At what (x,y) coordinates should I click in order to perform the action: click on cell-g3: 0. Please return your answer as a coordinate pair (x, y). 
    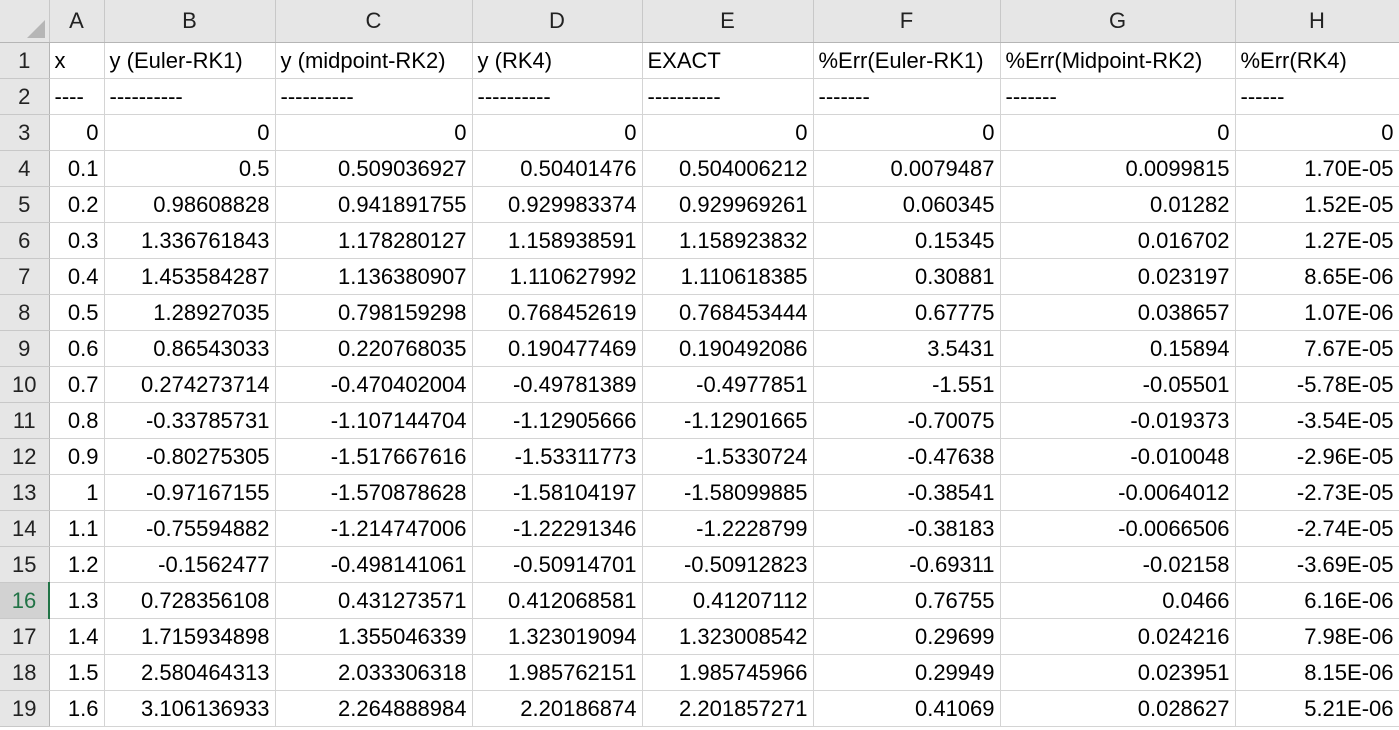
    Looking at the image, I should click on (1118, 132).